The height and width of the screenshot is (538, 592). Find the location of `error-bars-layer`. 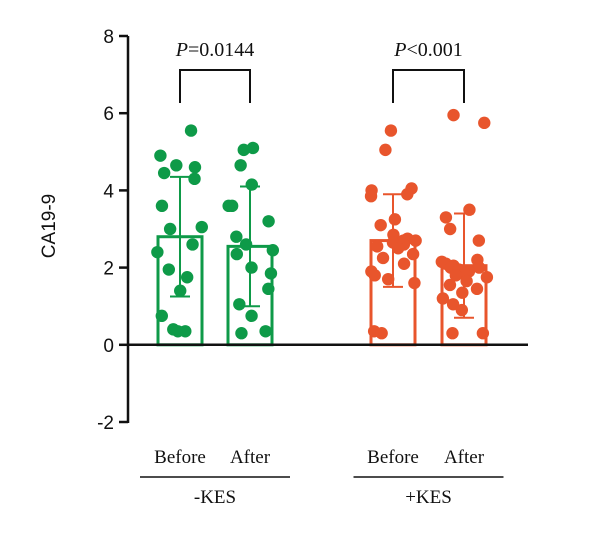

error-bars-layer is located at coordinates (322, 247).